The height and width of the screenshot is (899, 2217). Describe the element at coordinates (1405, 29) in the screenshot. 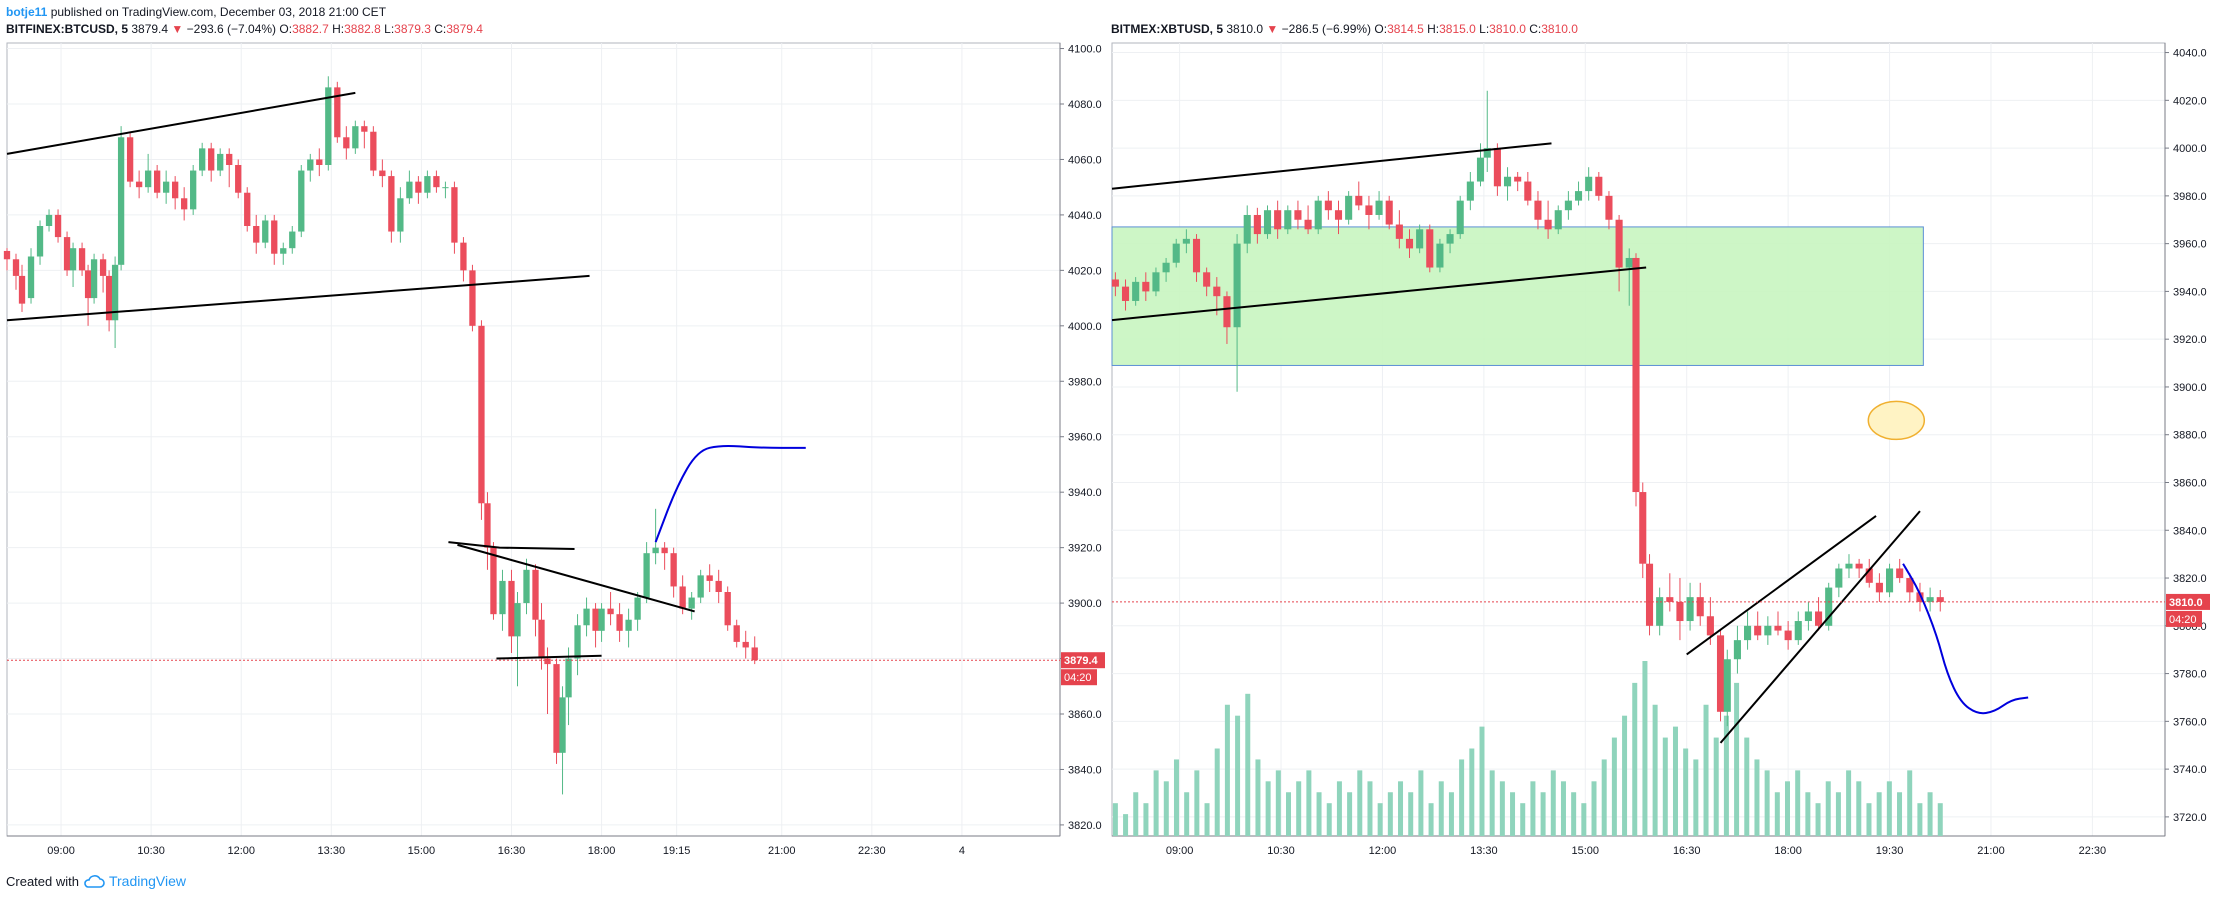

I see `chart-2-open: 3814.5` at that location.